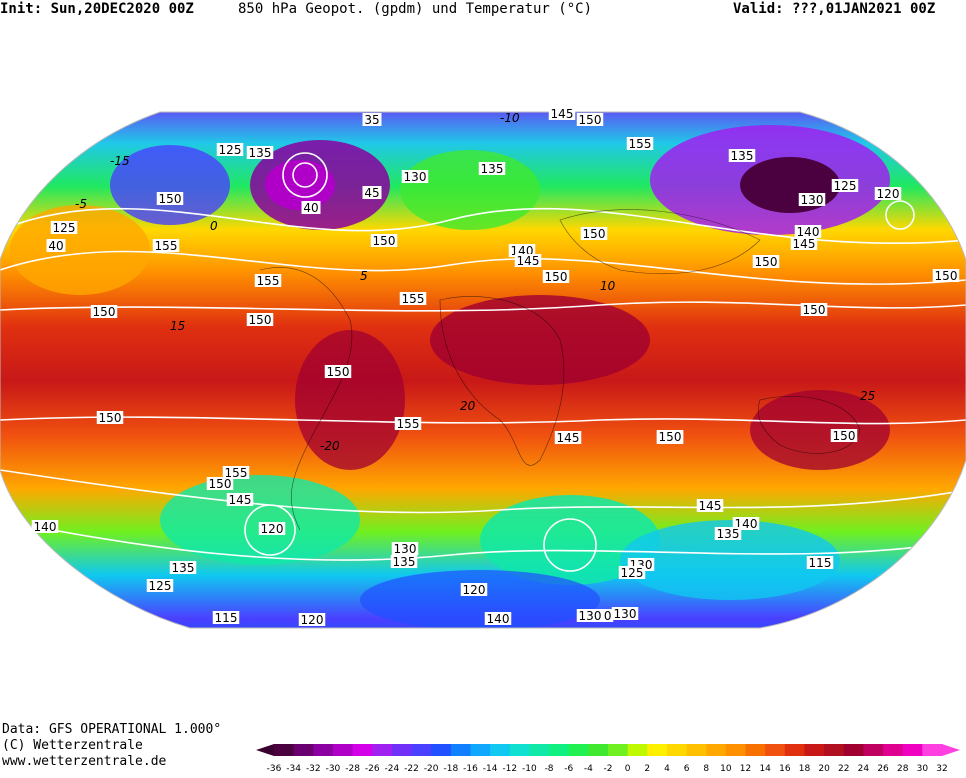 This screenshot has height=778, width=966. I want to click on temperature-isoline-label: 25, so click(867, 396).